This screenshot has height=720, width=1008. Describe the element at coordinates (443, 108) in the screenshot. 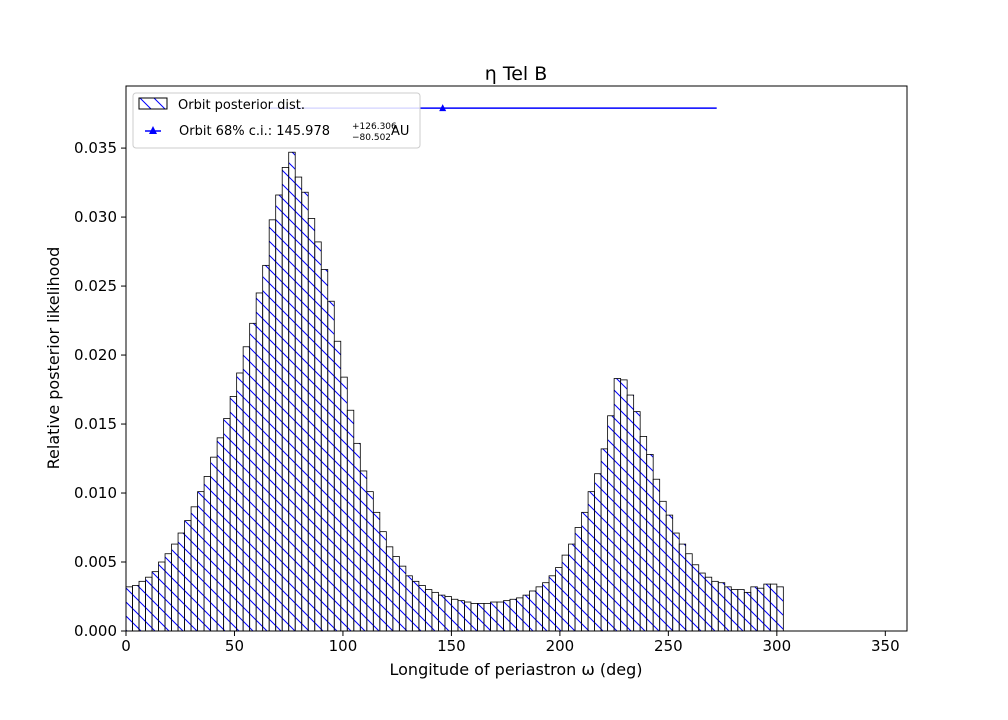

I see `errorbar-triangle-marker` at that location.